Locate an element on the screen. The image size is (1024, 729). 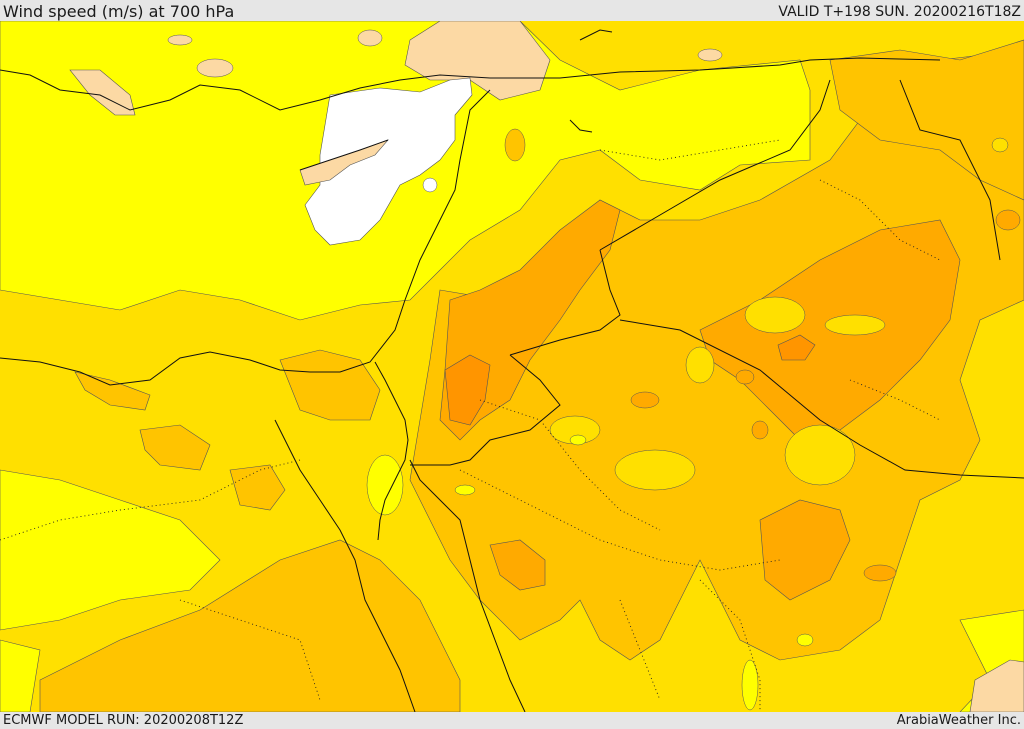
field-orange-egypt-west is located at coordinates (175, 447).